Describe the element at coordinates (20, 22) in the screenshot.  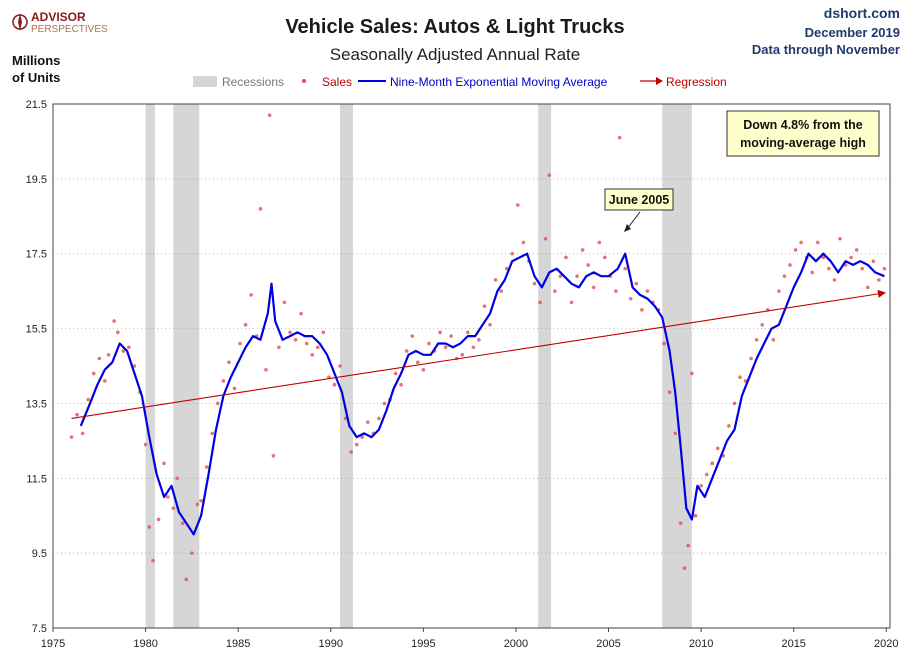
I see `compass-needle-icon` at that location.